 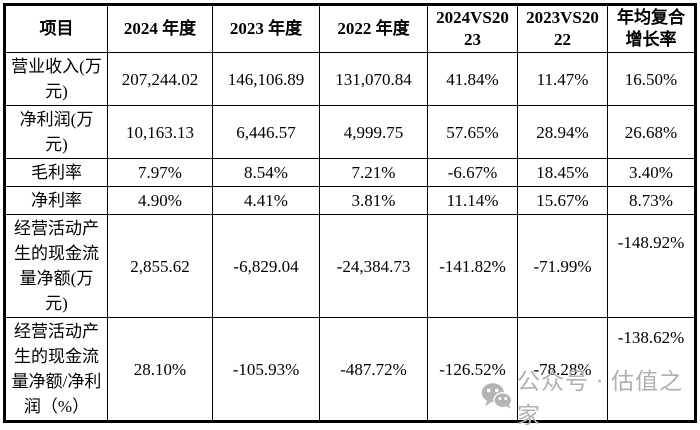 I want to click on header-cell-2023vs2022: 2023VS20 22, so click(x=562, y=28).